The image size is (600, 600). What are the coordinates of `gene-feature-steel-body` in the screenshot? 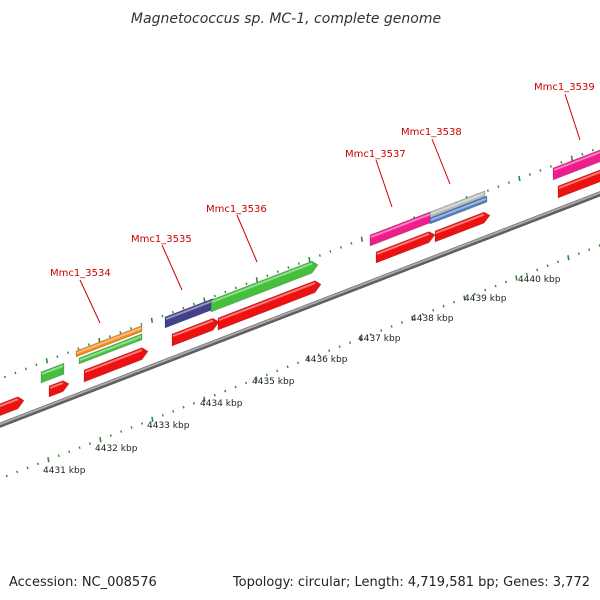 It's located at (458, 210).